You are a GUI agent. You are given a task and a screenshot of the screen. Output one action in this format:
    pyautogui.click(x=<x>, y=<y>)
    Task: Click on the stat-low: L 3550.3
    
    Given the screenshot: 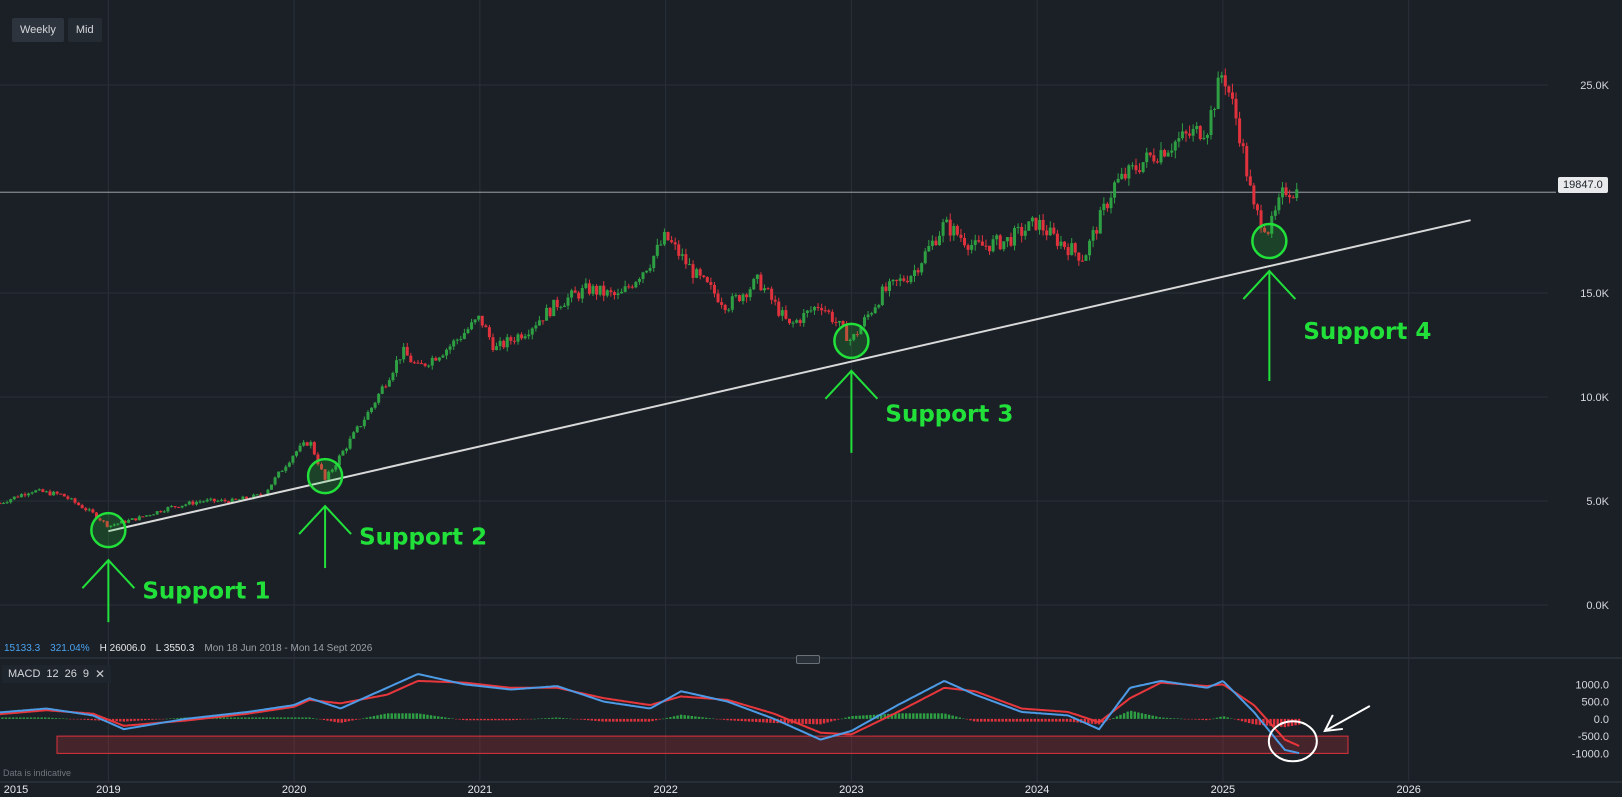 What is the action you would take?
    pyautogui.click(x=175, y=648)
    